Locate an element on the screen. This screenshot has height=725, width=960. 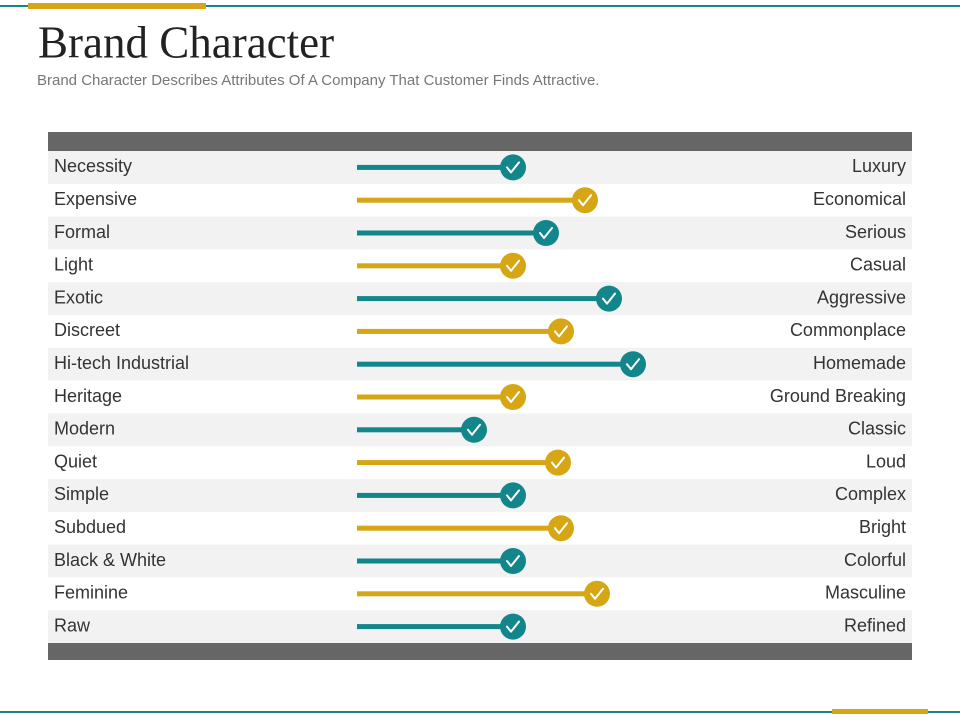
left-attribute: Black & White is located at coordinates (110, 560).